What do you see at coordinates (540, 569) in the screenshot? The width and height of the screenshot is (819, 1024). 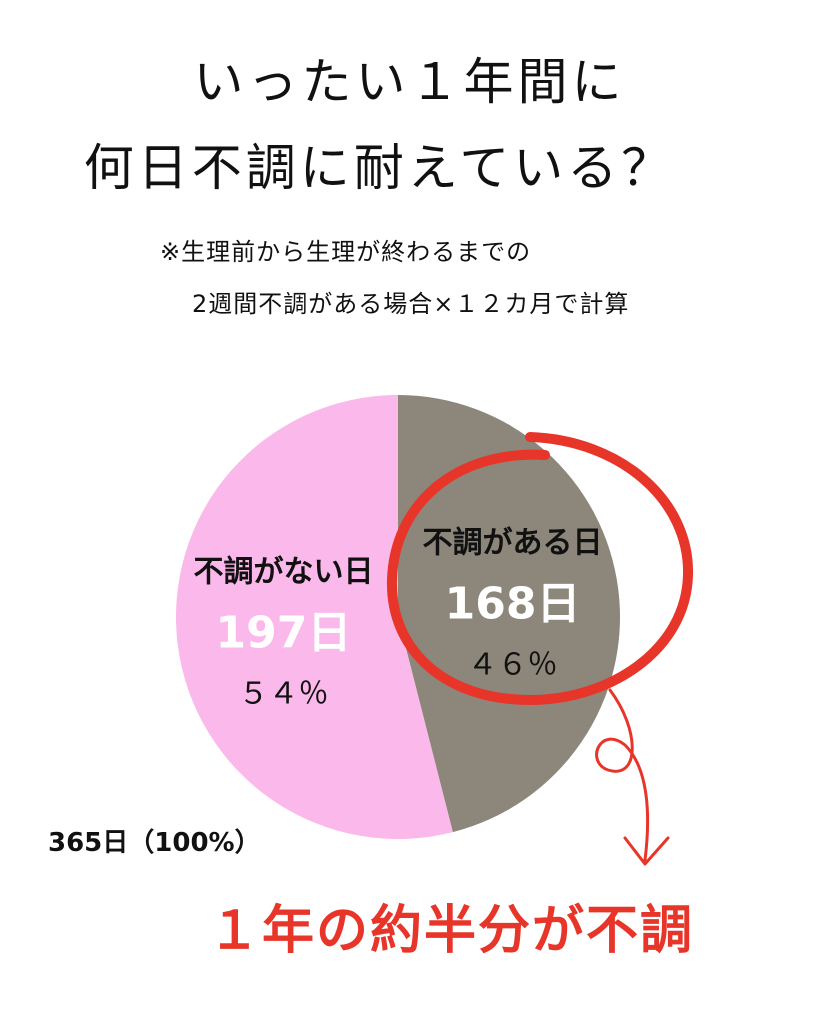 I see `highlight-circle` at bounding box center [540, 569].